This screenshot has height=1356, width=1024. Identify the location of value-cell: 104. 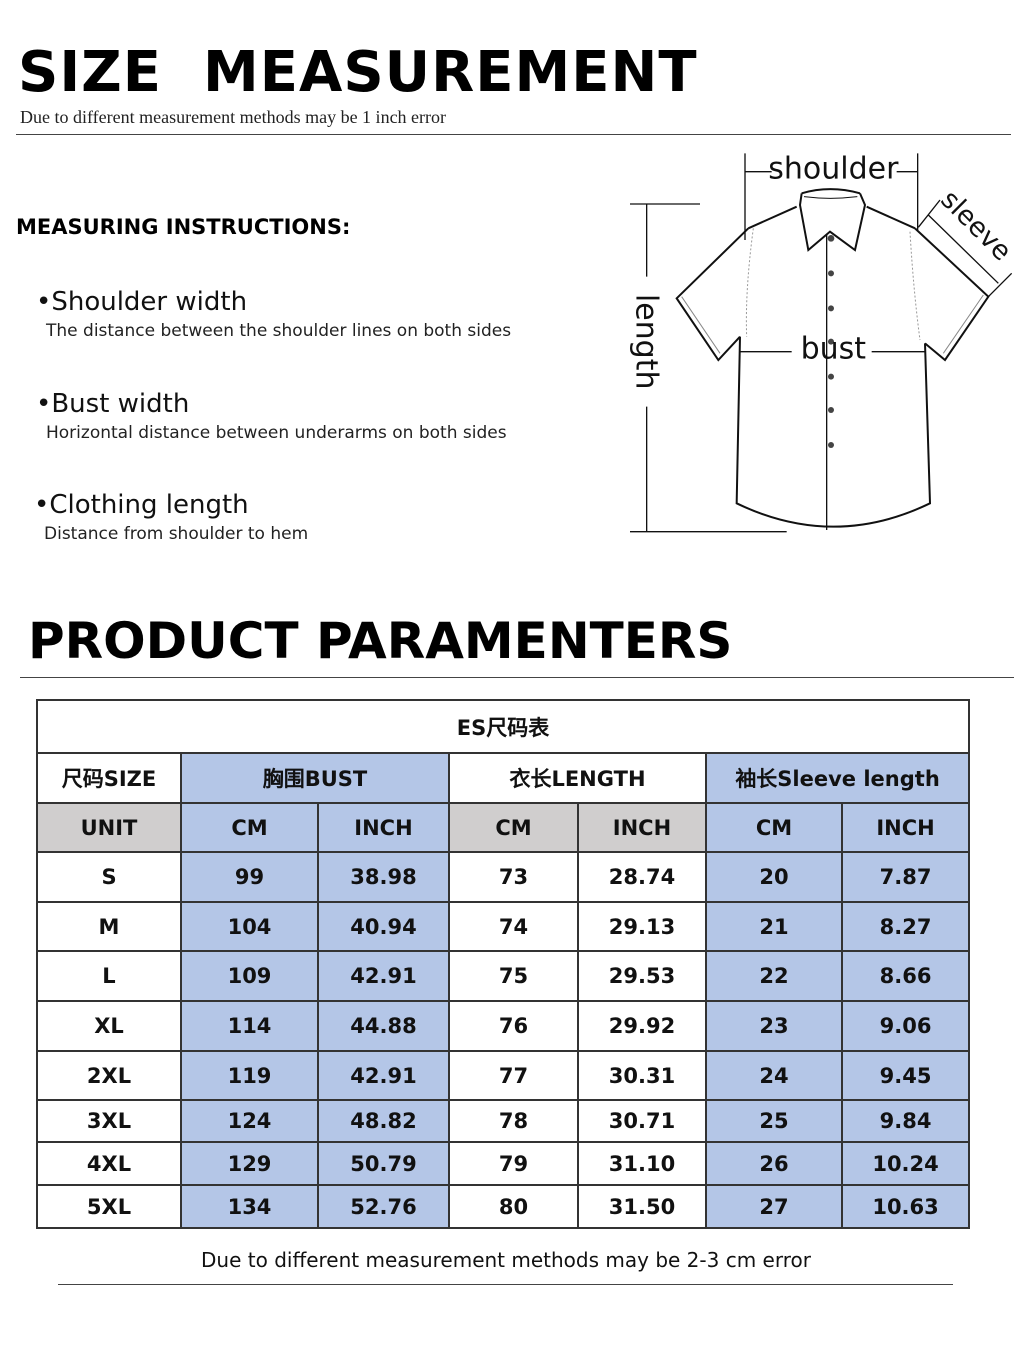
(249, 926).